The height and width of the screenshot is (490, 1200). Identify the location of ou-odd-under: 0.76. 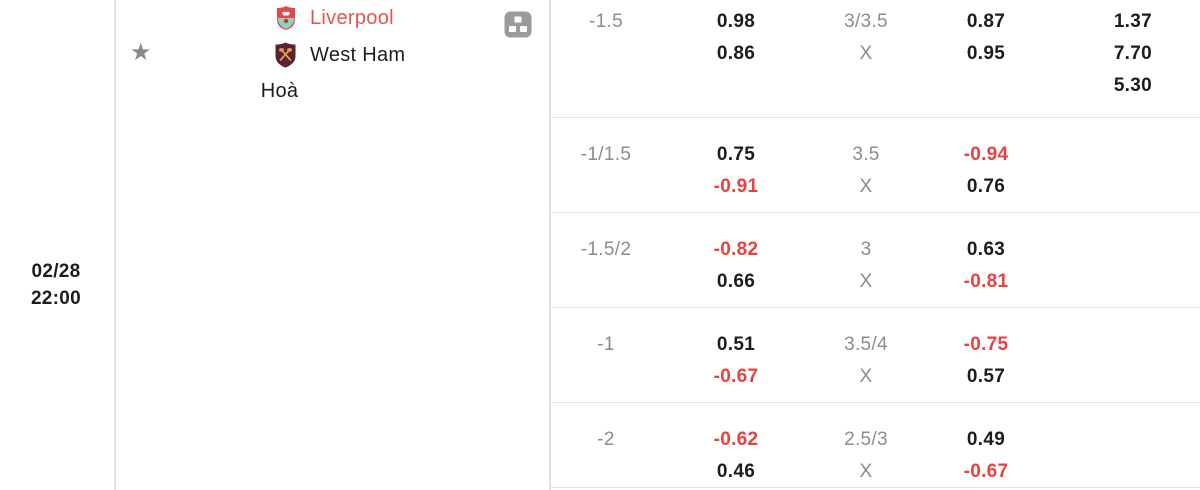
(986, 186).